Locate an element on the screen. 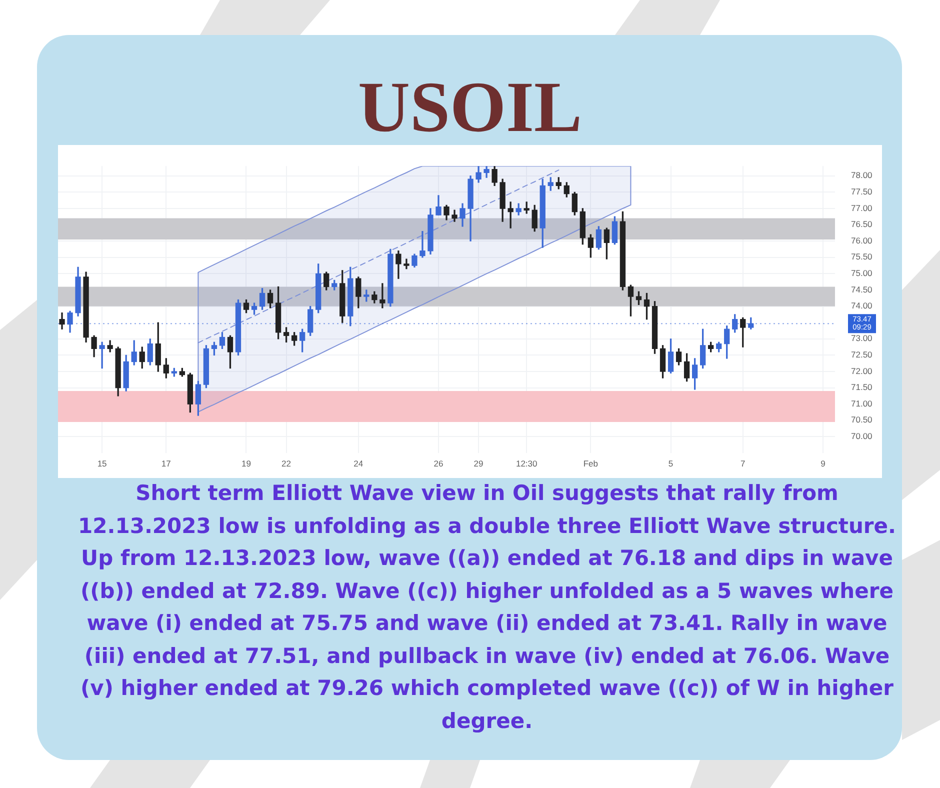  x-tick-label: 5 is located at coordinates (671, 463).